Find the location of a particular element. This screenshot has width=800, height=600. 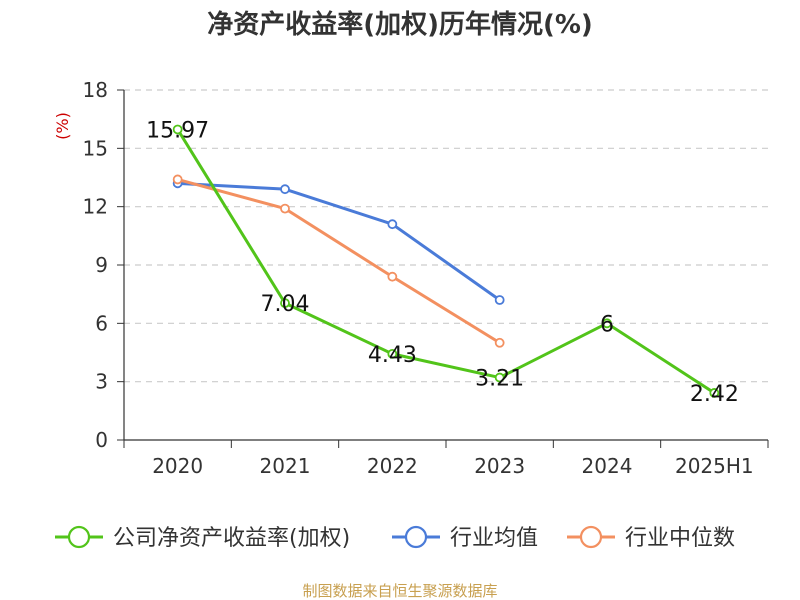

data-label: 2.42 is located at coordinates (714, 394).